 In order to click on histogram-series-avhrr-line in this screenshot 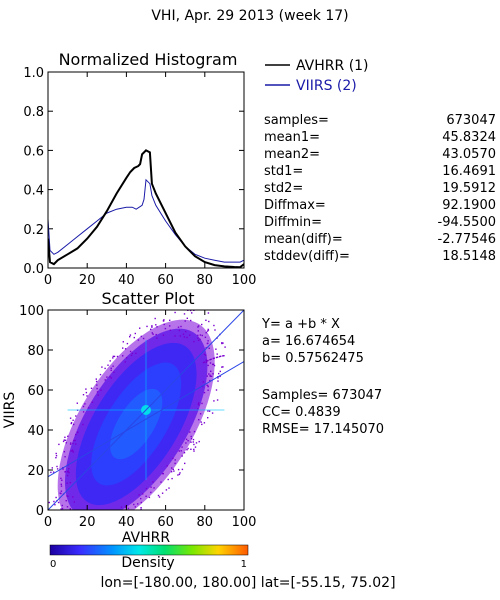, I will do `click(146, 208)`.